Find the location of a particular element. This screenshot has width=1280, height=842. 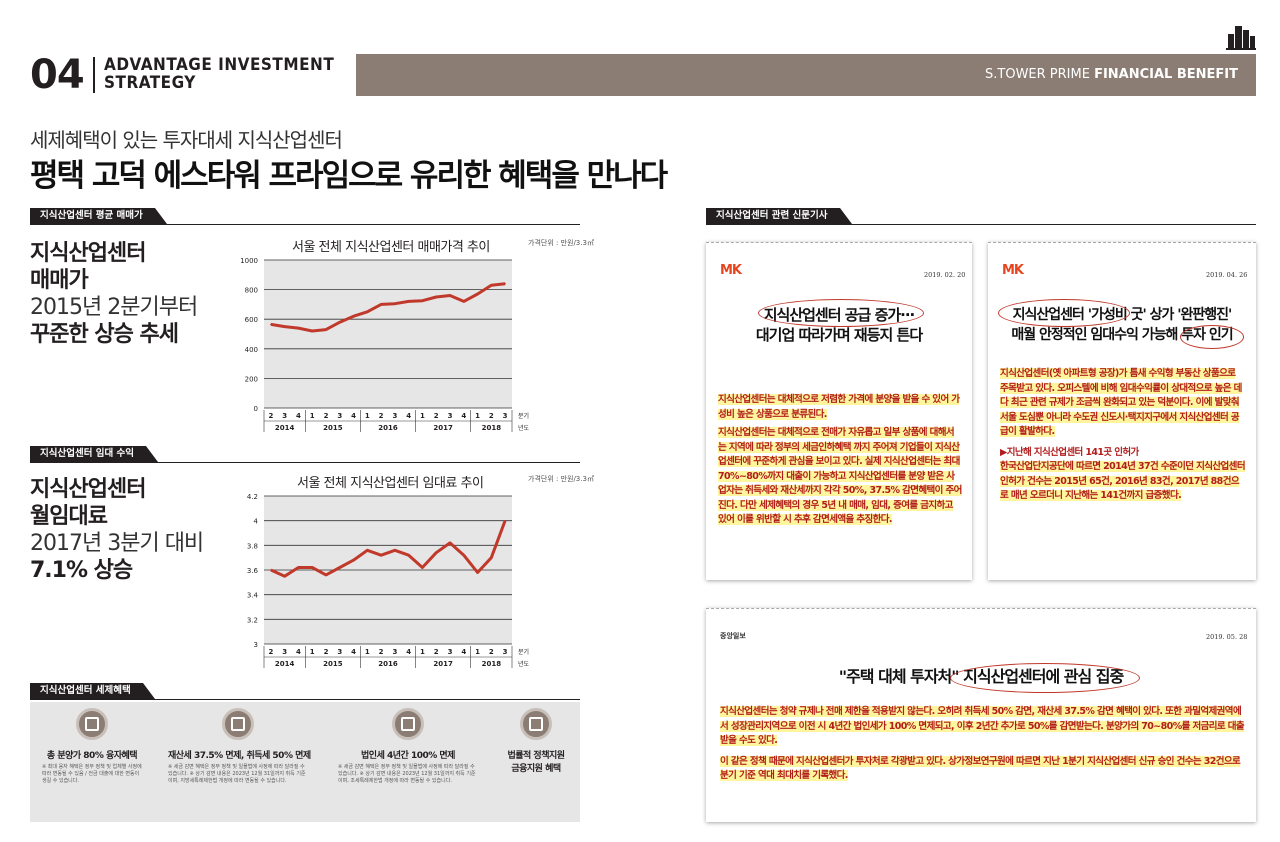

news-date: 2019. 04. 26 is located at coordinates (1227, 275).